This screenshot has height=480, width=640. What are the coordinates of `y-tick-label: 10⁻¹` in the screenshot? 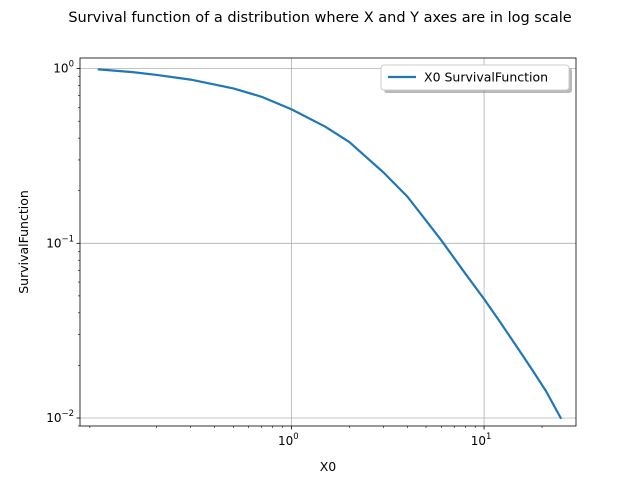 It's located at (60, 242).